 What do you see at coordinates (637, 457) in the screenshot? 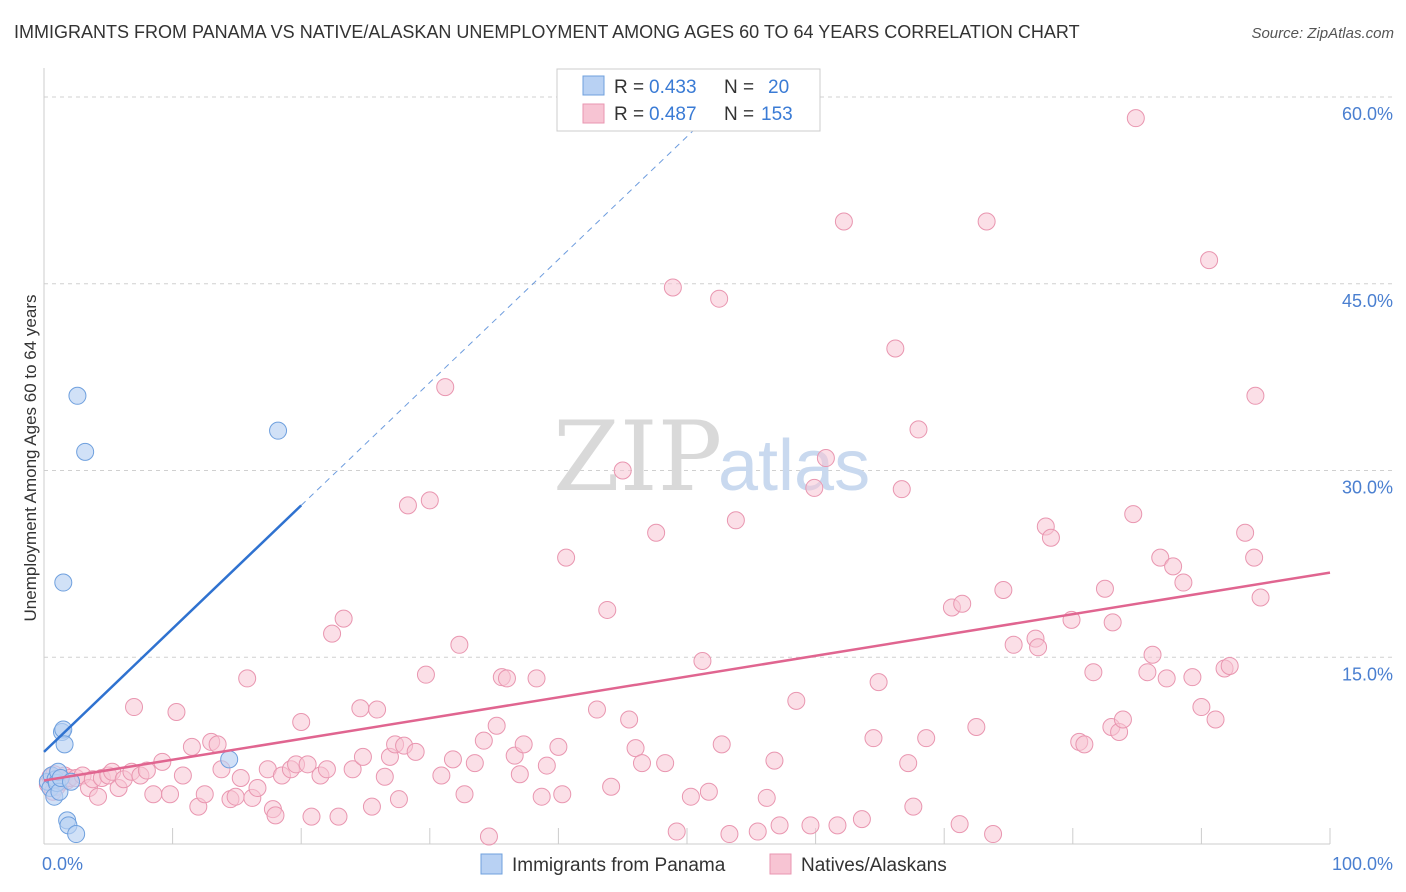
I see `watermark-zip: ZIP` at bounding box center [637, 457].